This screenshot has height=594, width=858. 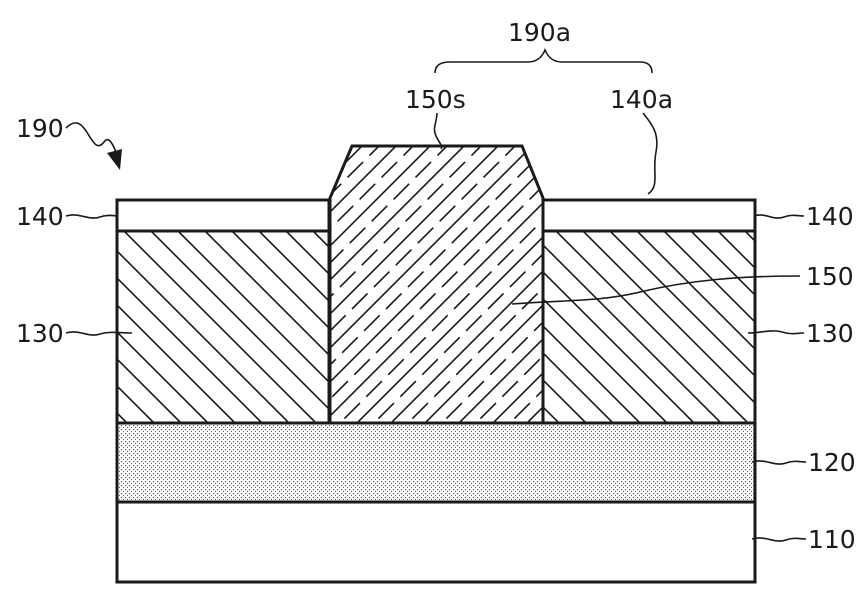 What do you see at coordinates (650, 153) in the screenshot?
I see `leader-140a` at bounding box center [650, 153].